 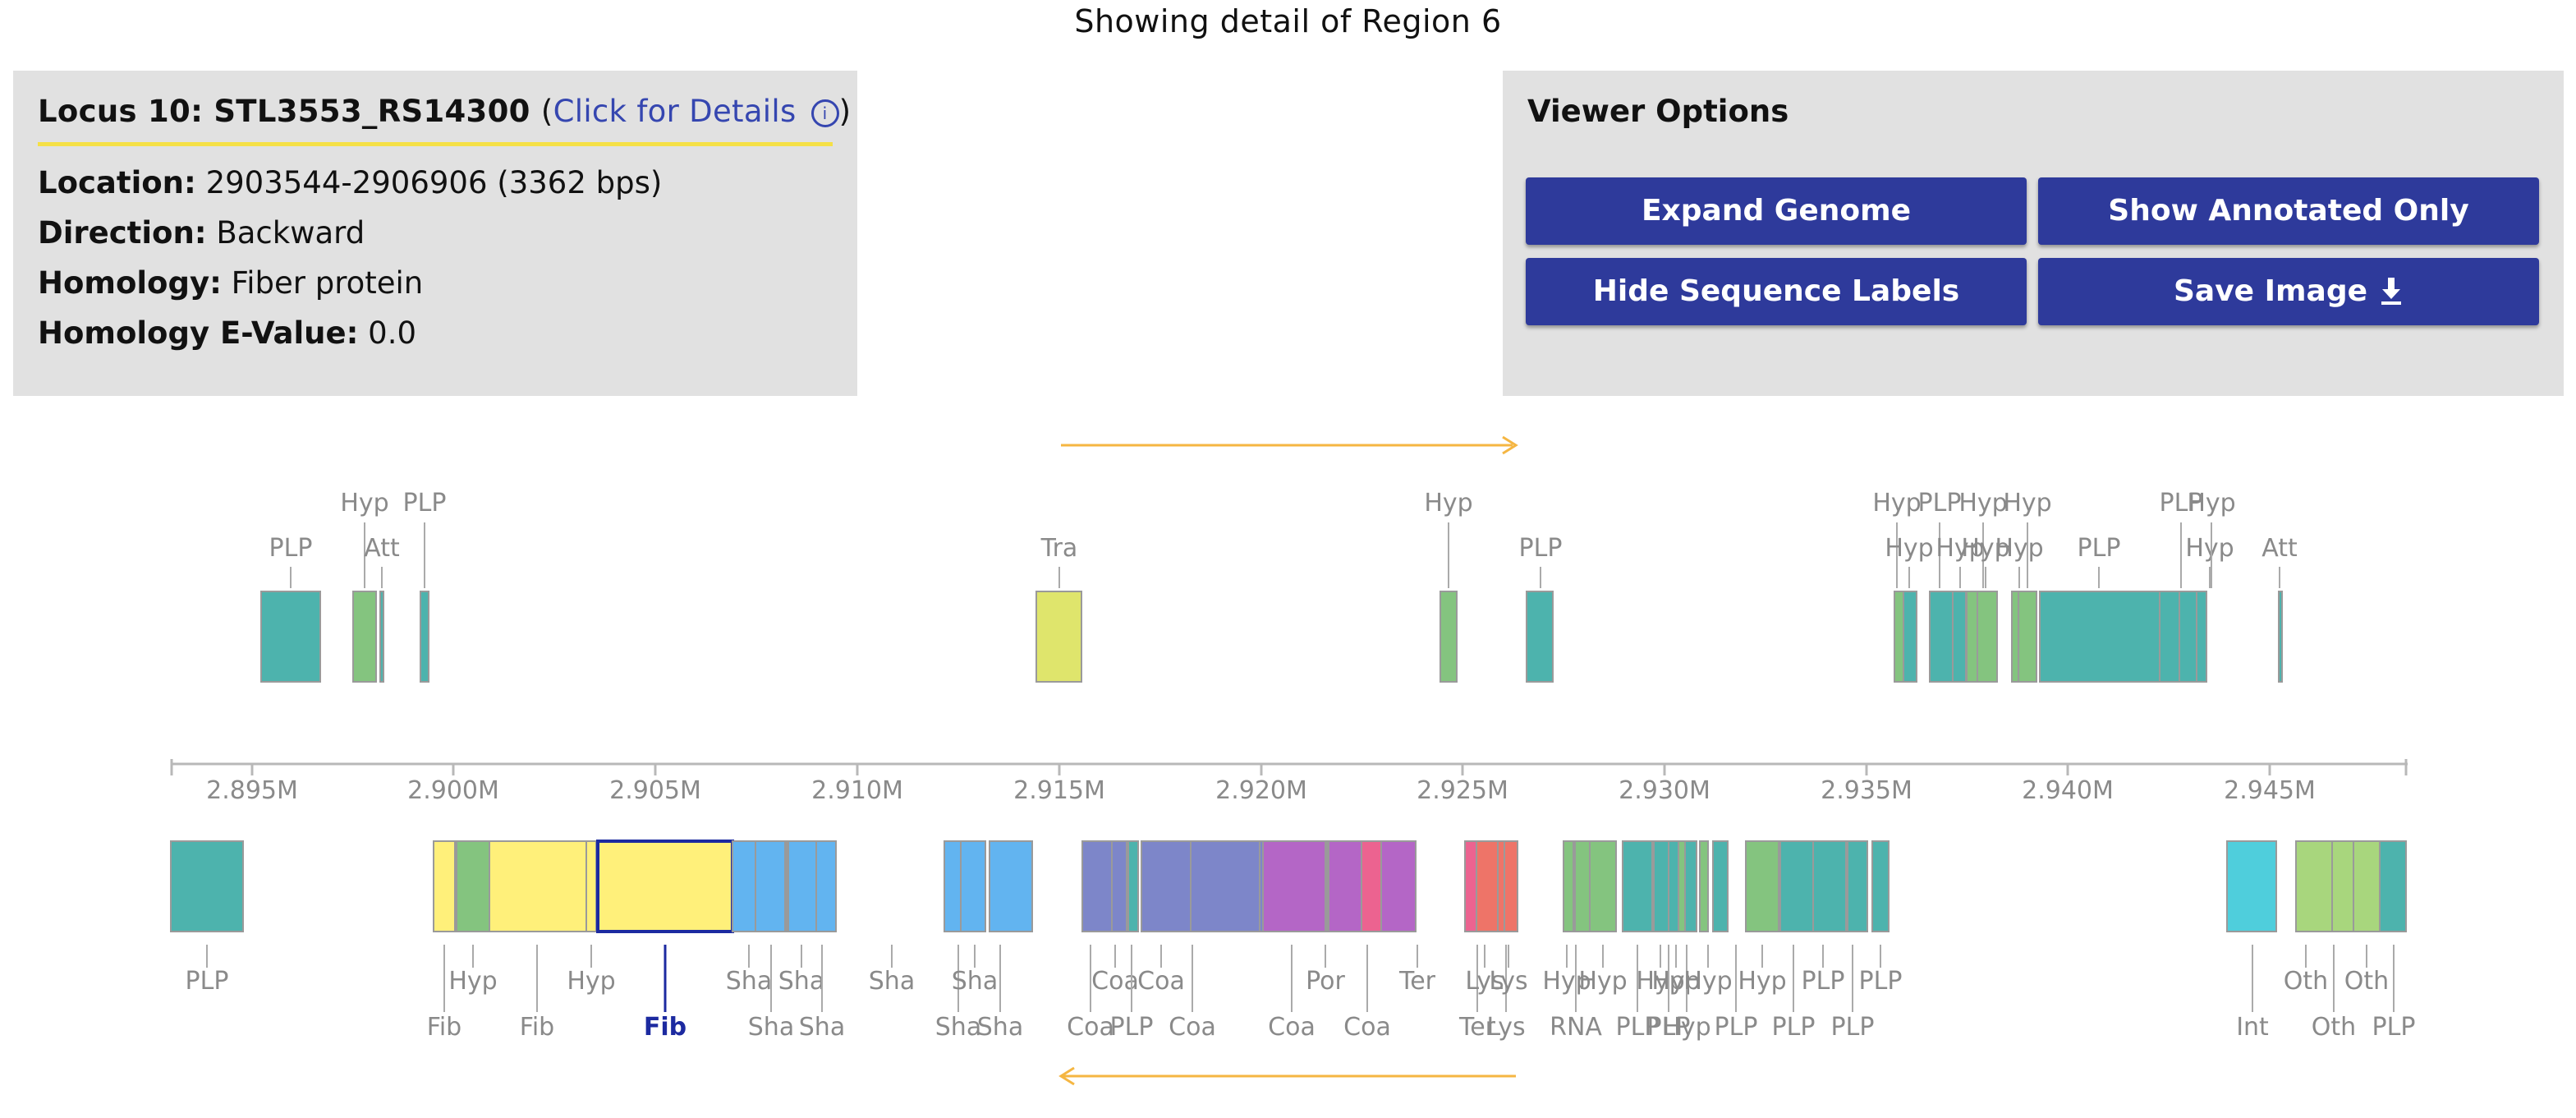 I want to click on show-annotated-only-button: Show Annotated Only, so click(x=2288, y=211).